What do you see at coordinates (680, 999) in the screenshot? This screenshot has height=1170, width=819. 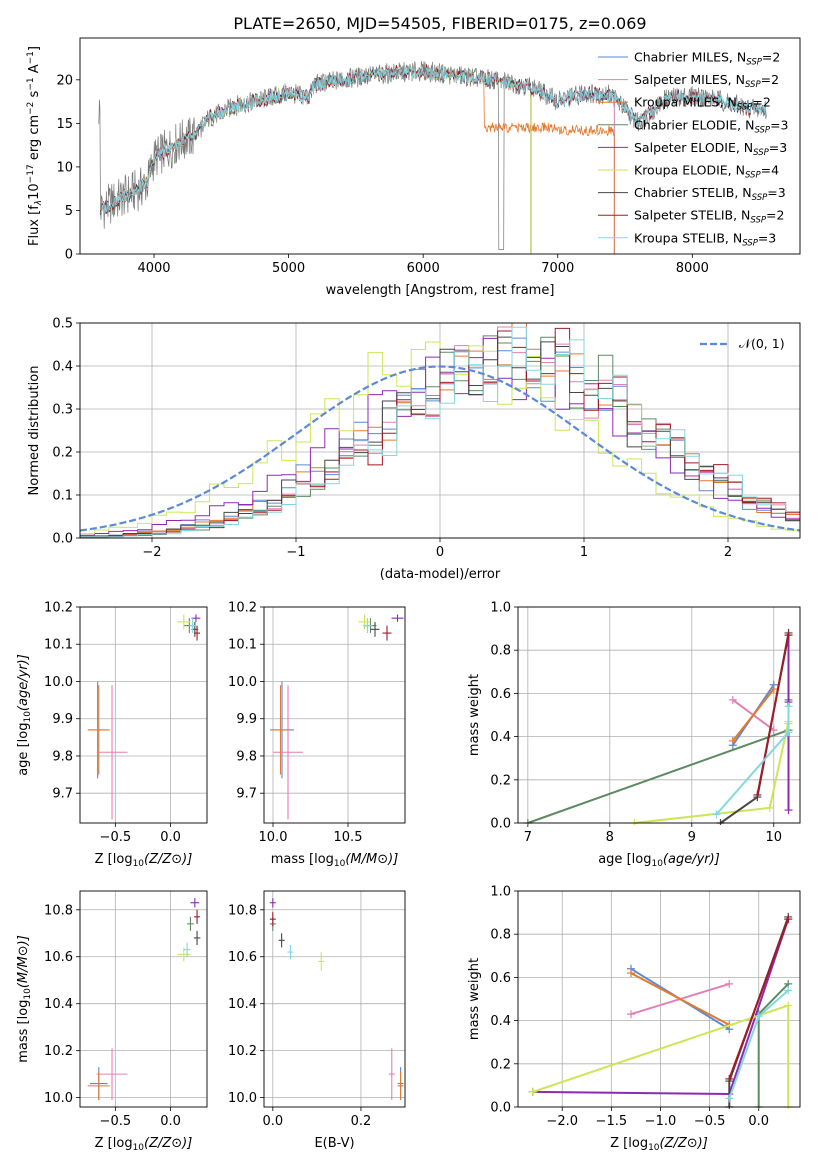 I see `series-kroupa-miles` at bounding box center [680, 999].